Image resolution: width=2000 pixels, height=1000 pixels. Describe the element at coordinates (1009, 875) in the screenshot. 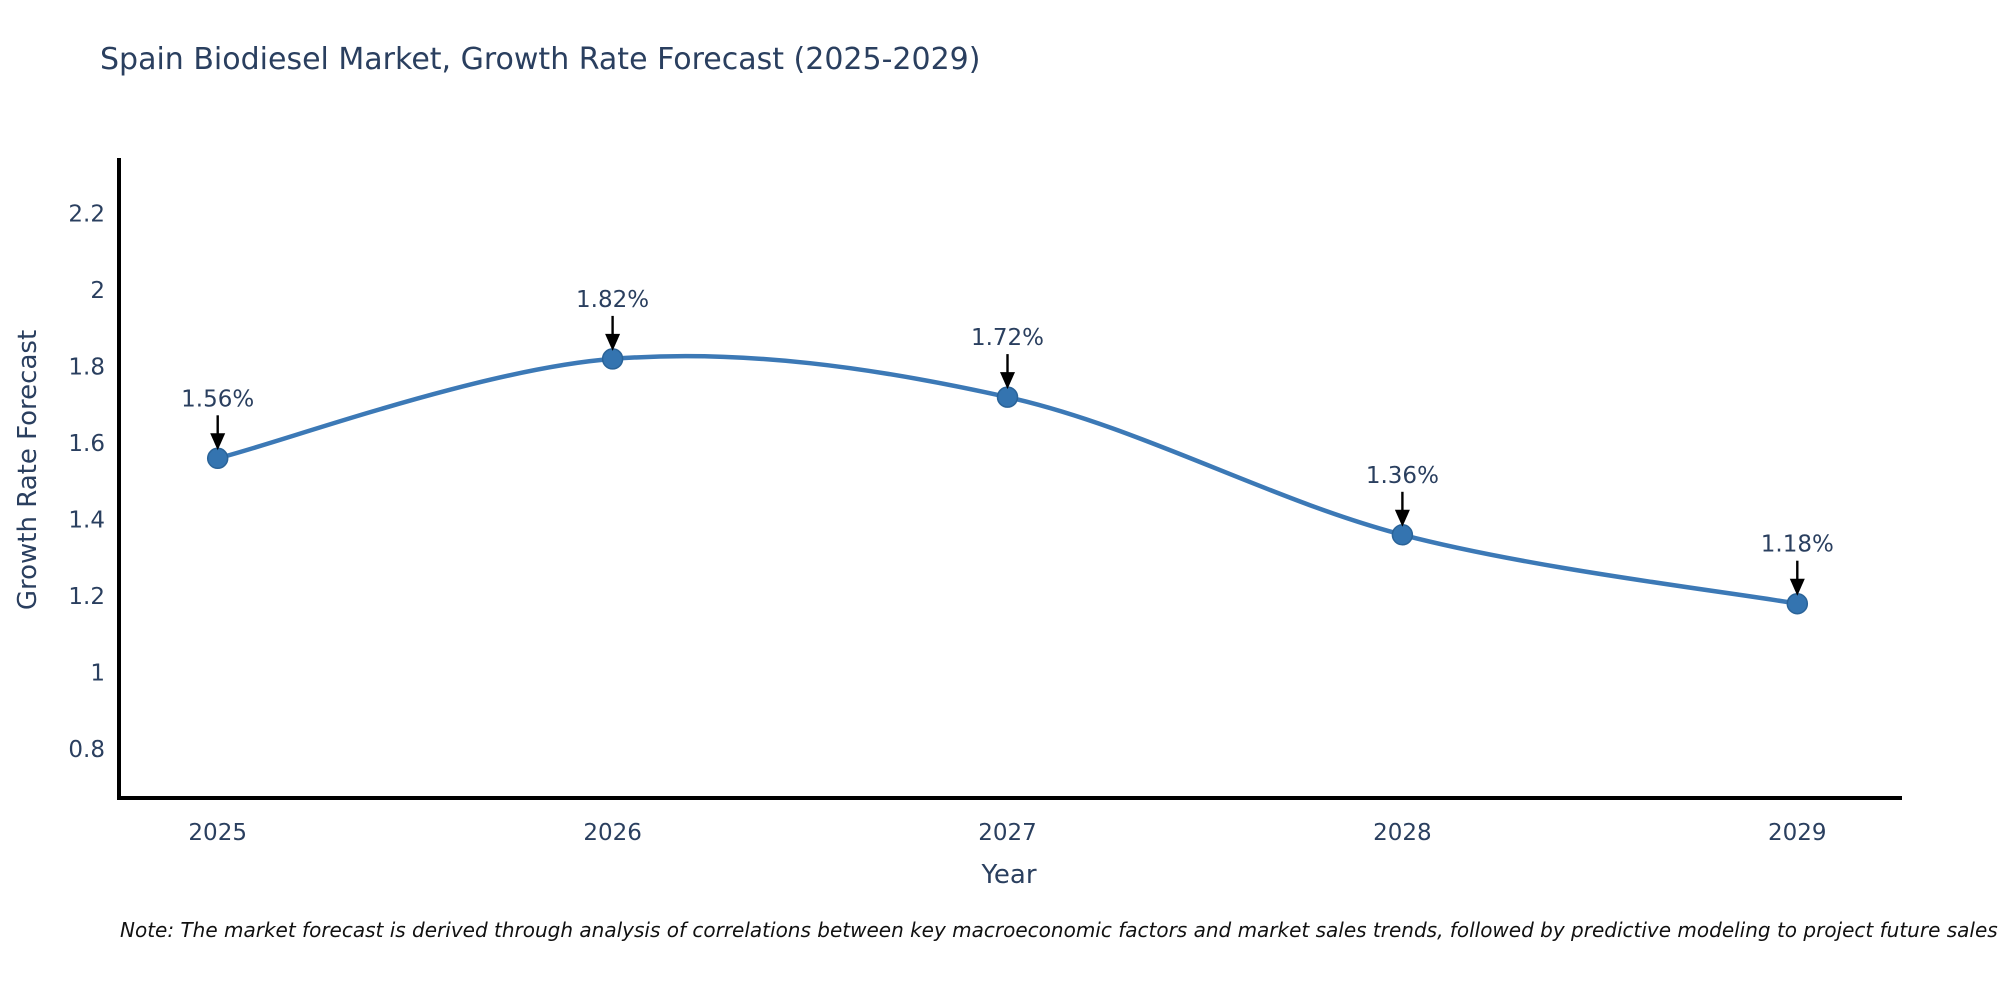

I see `x-axis-title: Year` at that location.